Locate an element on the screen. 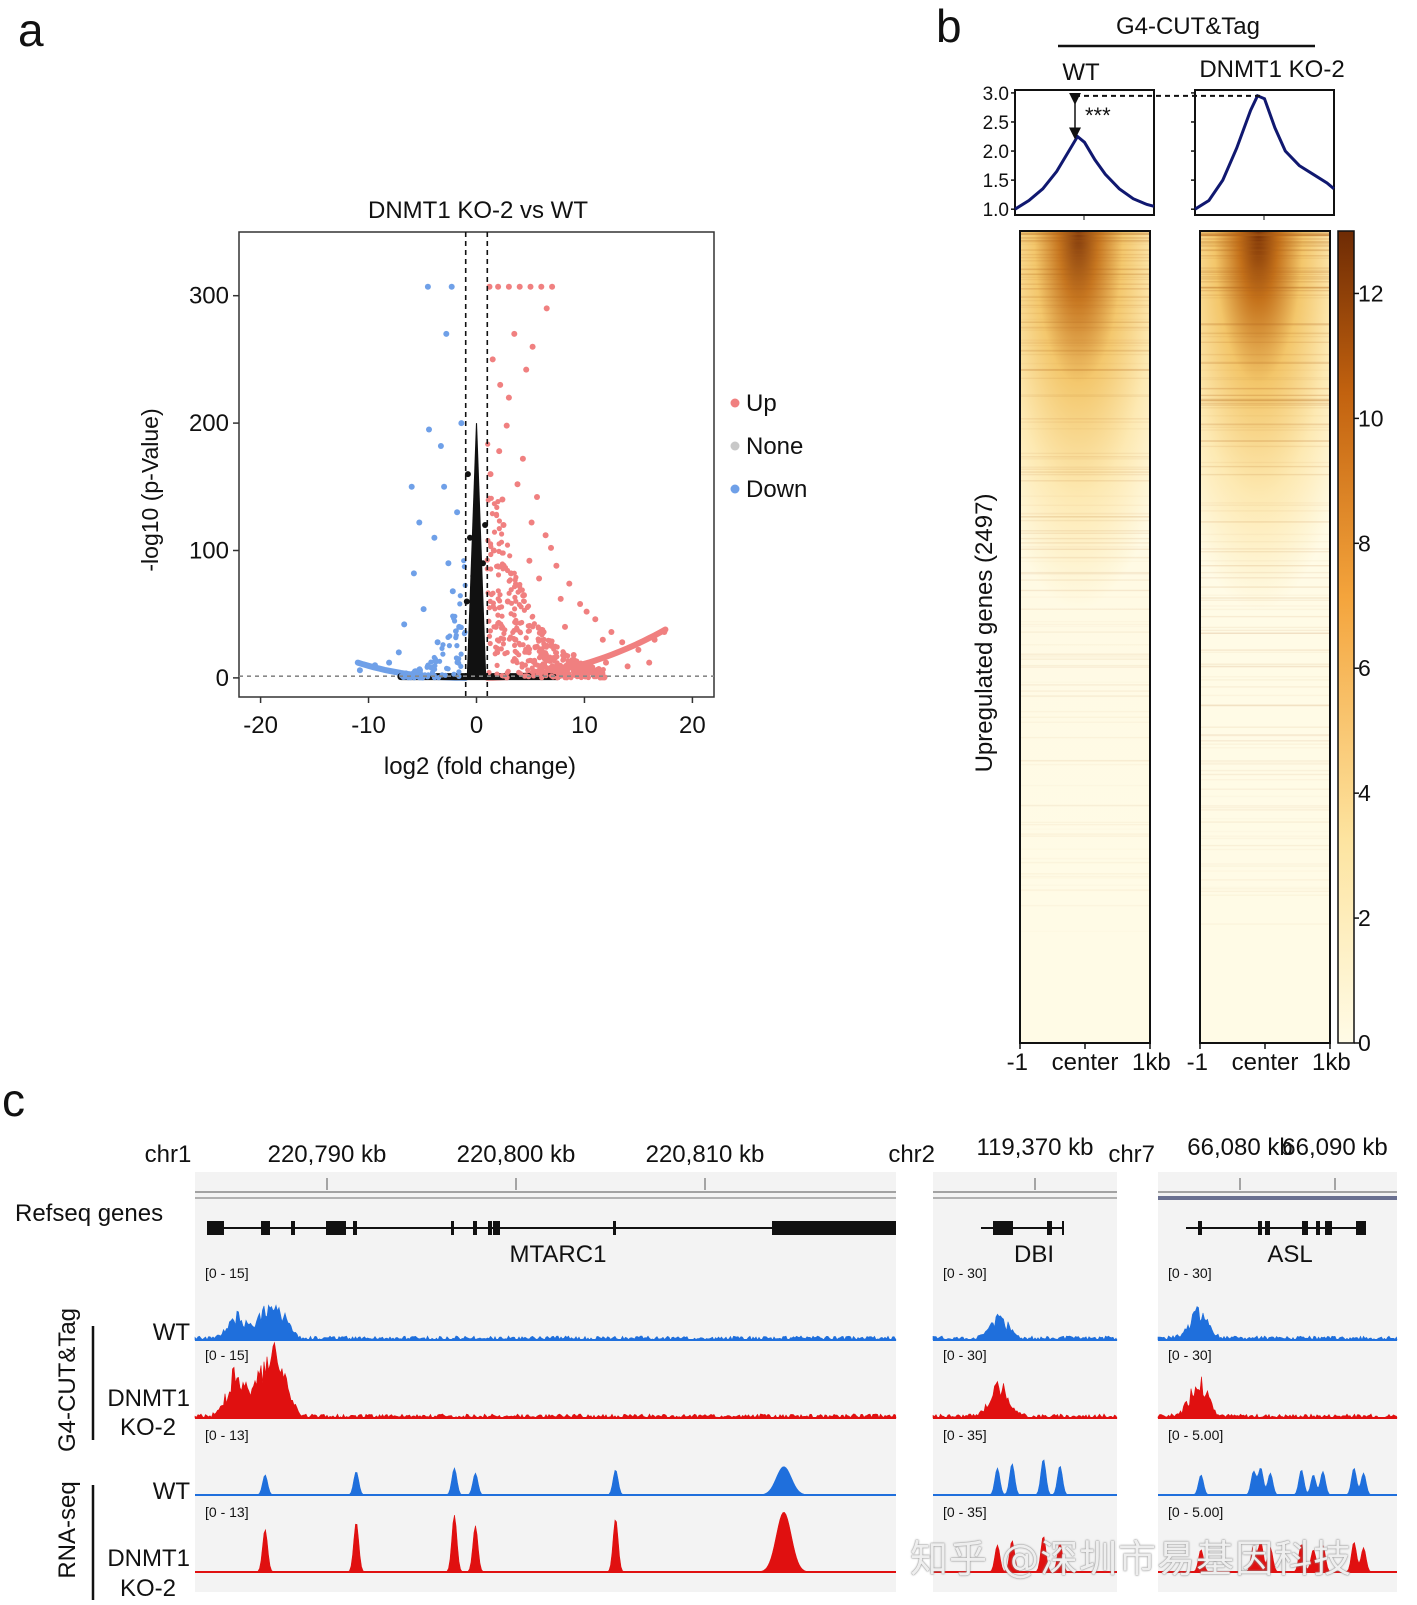 This screenshot has height=1605, width=1417. coordinate-label: 66,080 kb is located at coordinates (1239, 1147).